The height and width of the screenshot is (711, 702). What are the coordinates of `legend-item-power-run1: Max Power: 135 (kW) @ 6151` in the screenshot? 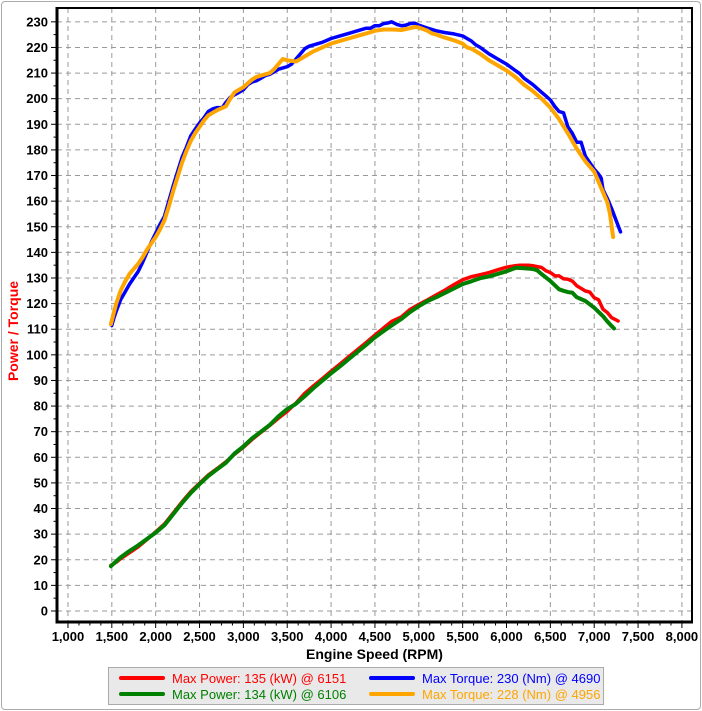 It's located at (244, 678).